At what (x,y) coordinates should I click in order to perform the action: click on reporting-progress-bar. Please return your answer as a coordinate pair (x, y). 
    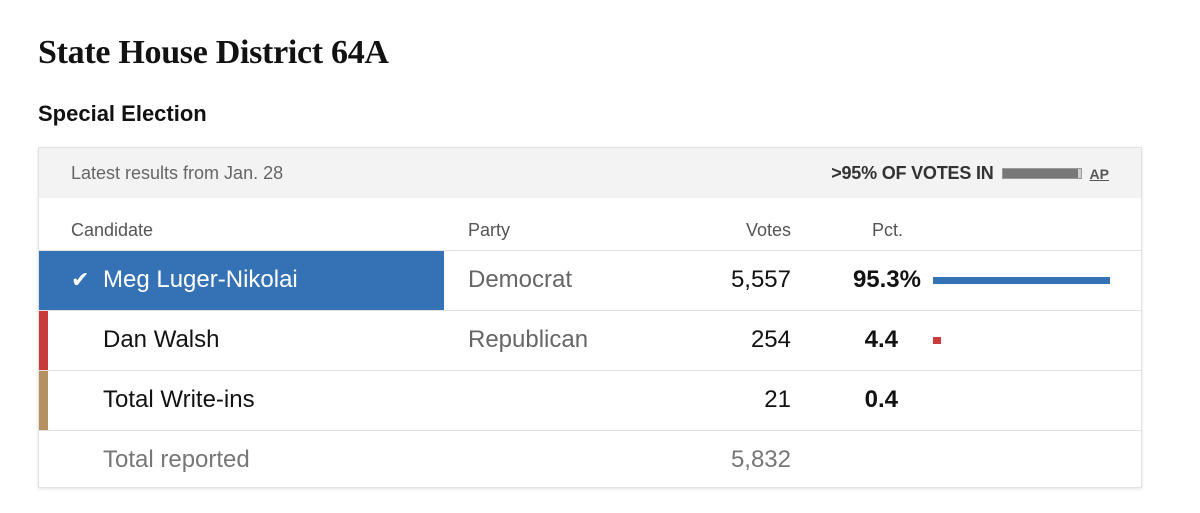
    Looking at the image, I should click on (1041, 173).